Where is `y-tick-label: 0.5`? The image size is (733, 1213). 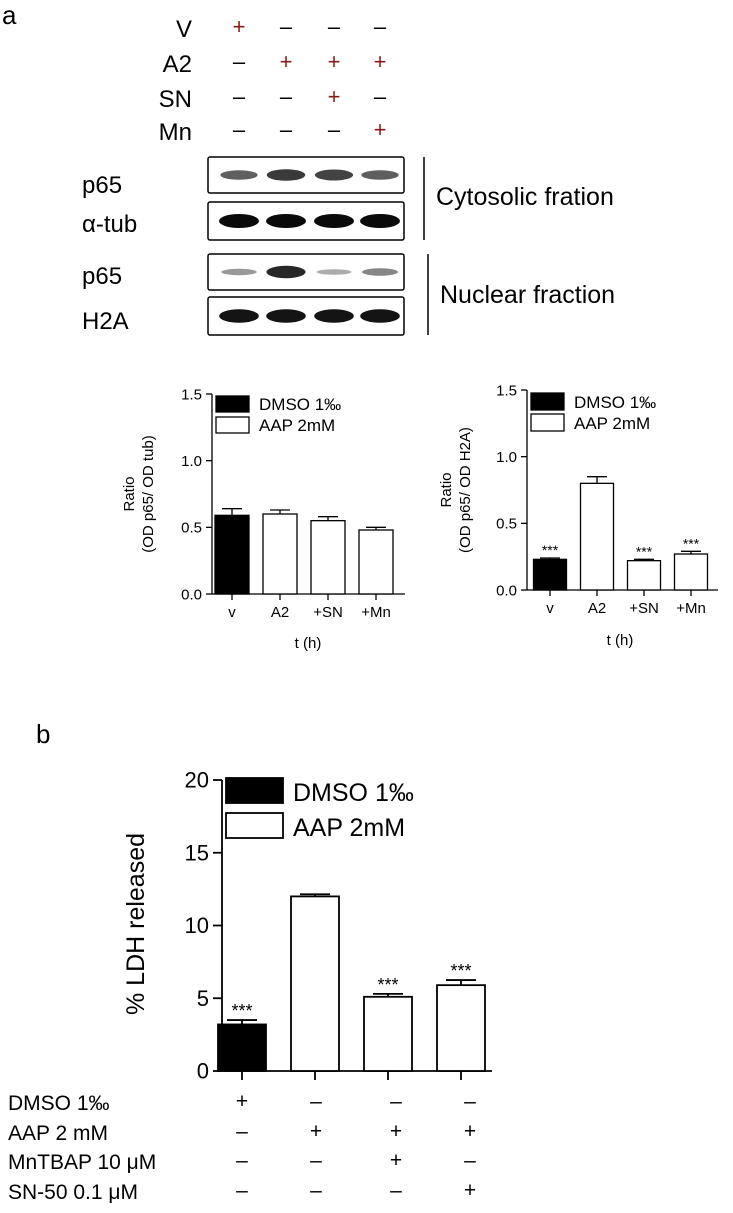 y-tick-label: 0.5 is located at coordinates (506, 524).